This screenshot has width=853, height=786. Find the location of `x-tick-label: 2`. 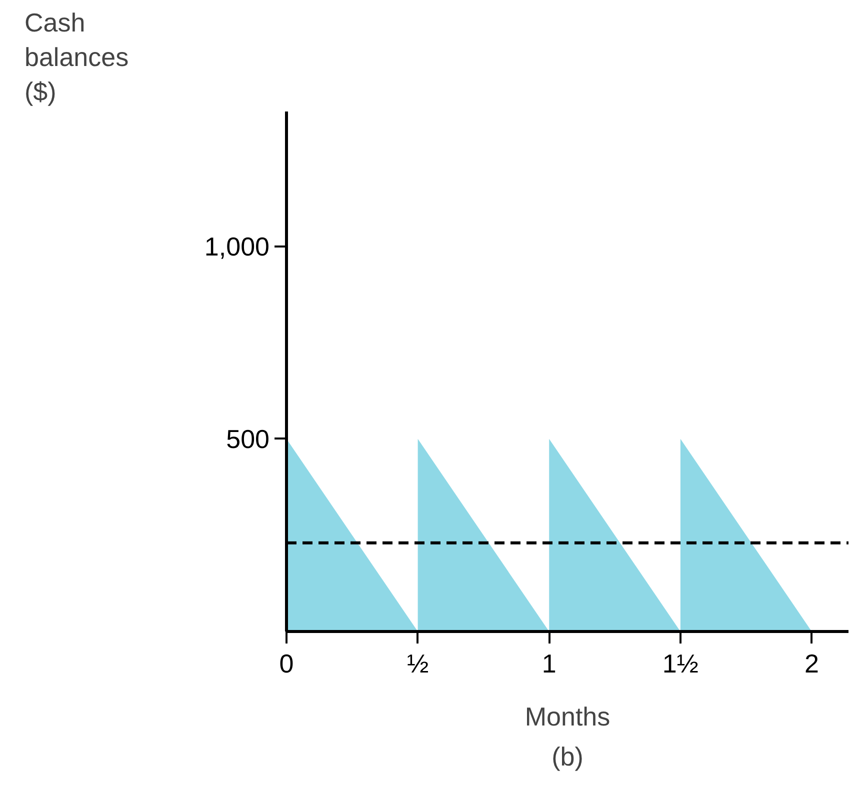

x-tick-label: 2 is located at coordinates (811, 663).